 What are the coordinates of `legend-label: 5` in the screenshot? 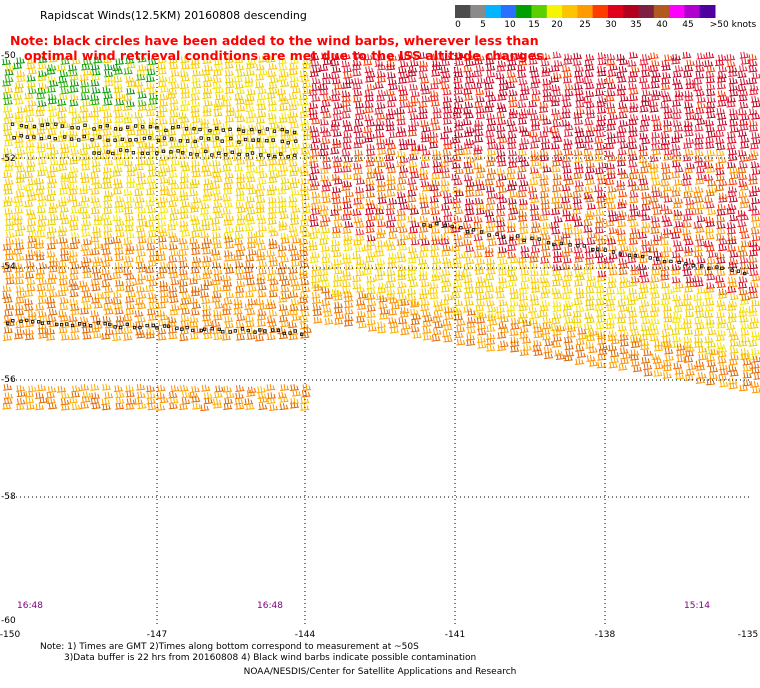 It's located at (483, 25).